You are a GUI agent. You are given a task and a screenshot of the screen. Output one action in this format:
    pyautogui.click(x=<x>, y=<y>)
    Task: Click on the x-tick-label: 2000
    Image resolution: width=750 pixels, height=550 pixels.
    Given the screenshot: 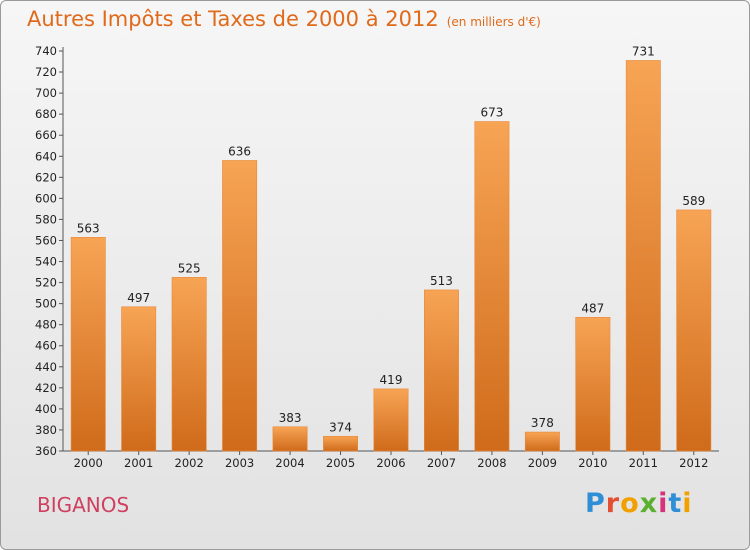 What is the action you would take?
    pyautogui.click(x=88, y=463)
    